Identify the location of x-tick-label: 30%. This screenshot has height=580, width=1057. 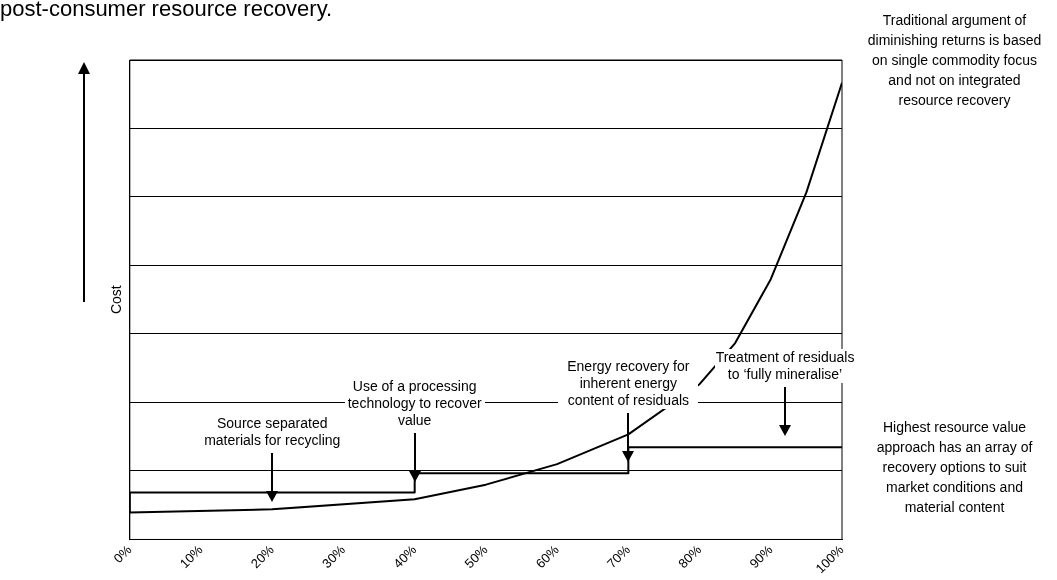
(334, 556).